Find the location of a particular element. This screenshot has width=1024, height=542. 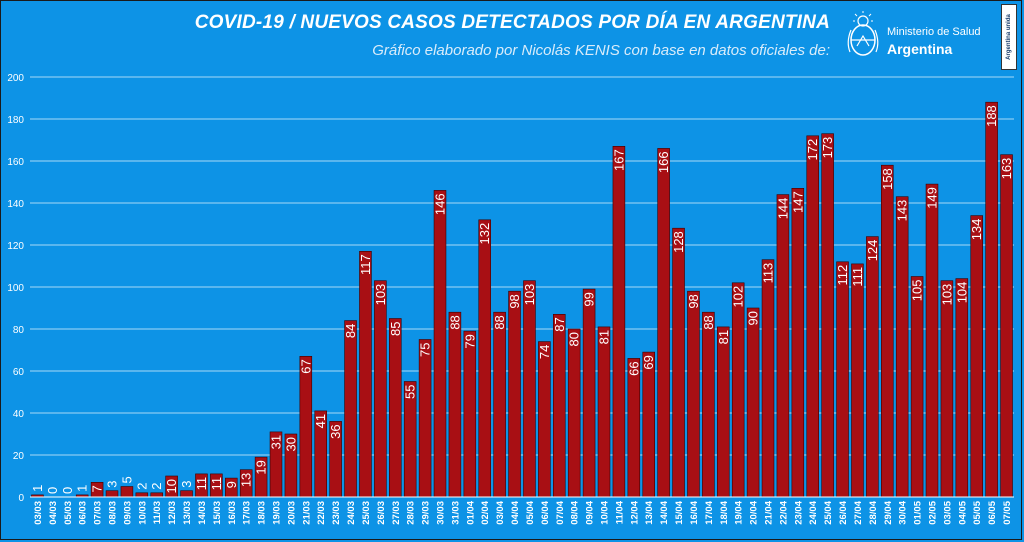

bar-value-label: 132 is located at coordinates (484, 234).